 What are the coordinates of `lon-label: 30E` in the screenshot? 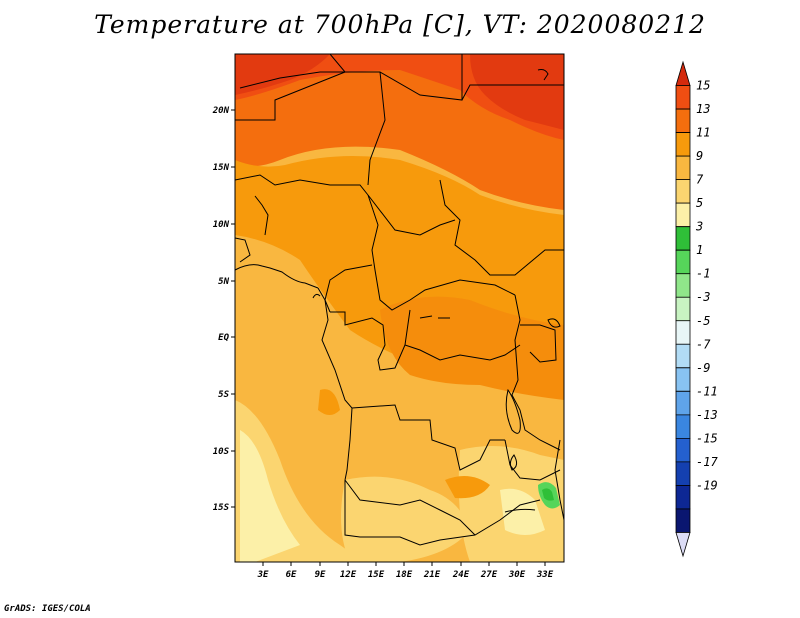 It's located at (517, 575).